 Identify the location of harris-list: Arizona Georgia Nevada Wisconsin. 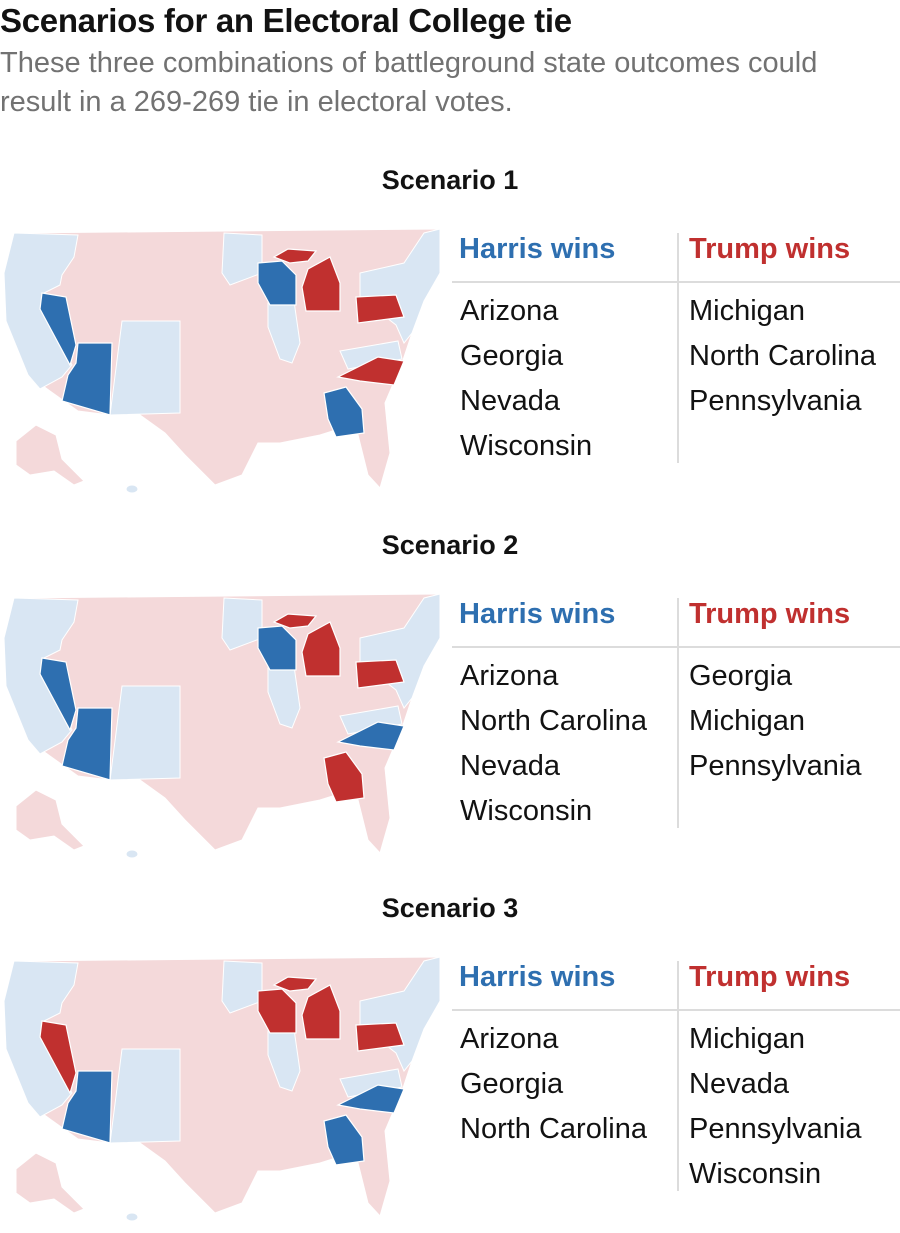
(526, 379).